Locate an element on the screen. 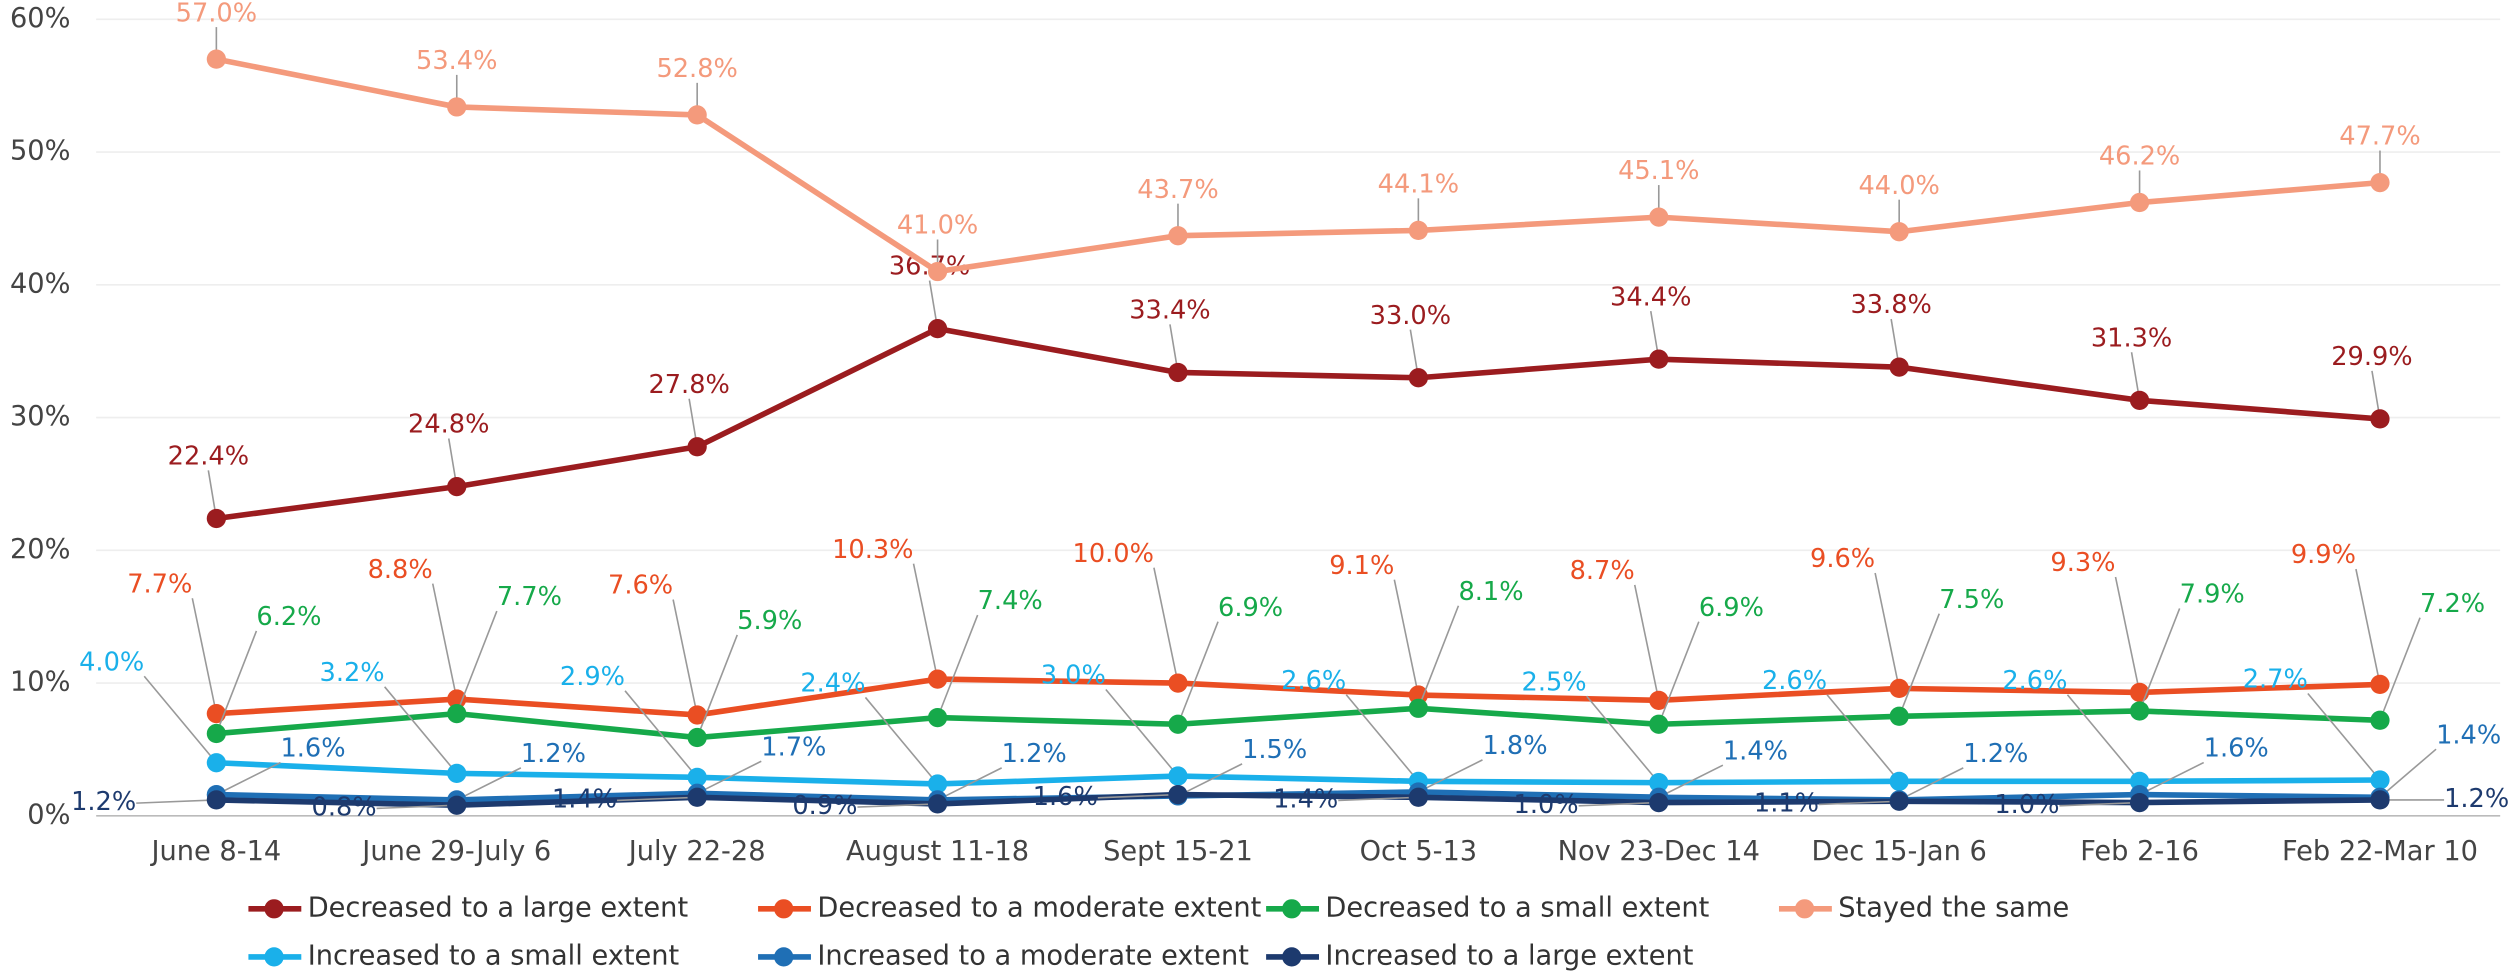  data-label: 2.9% is located at coordinates (592, 677).